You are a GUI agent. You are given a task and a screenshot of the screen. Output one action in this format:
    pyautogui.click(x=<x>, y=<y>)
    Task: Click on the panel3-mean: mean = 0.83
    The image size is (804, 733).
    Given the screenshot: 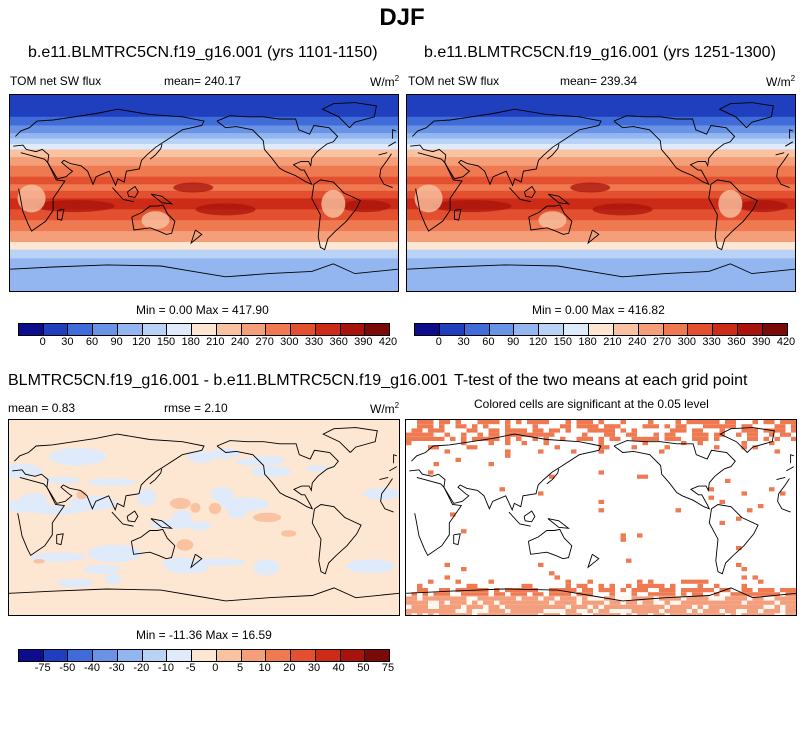 What is the action you would take?
    pyautogui.click(x=42, y=408)
    